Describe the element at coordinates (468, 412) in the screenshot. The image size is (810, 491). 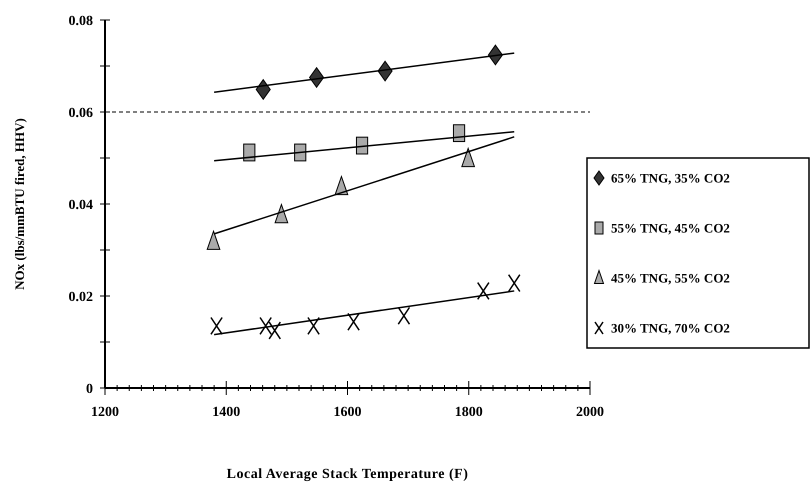
I see `x-tick-label: 1800` at that location.